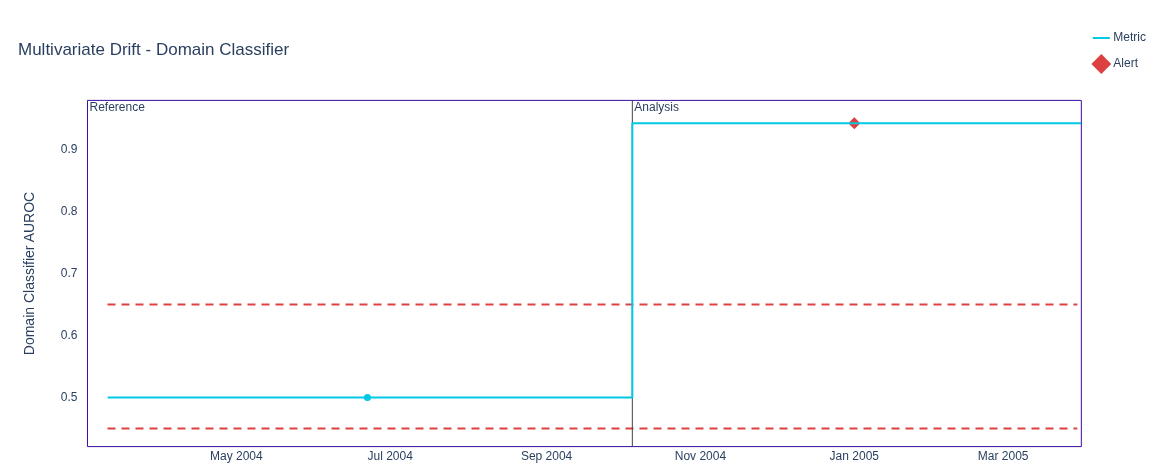 The image size is (1174, 475). What do you see at coordinates (29, 273) in the screenshot?
I see `y-axis-title: Domain Classifier AUROC` at bounding box center [29, 273].